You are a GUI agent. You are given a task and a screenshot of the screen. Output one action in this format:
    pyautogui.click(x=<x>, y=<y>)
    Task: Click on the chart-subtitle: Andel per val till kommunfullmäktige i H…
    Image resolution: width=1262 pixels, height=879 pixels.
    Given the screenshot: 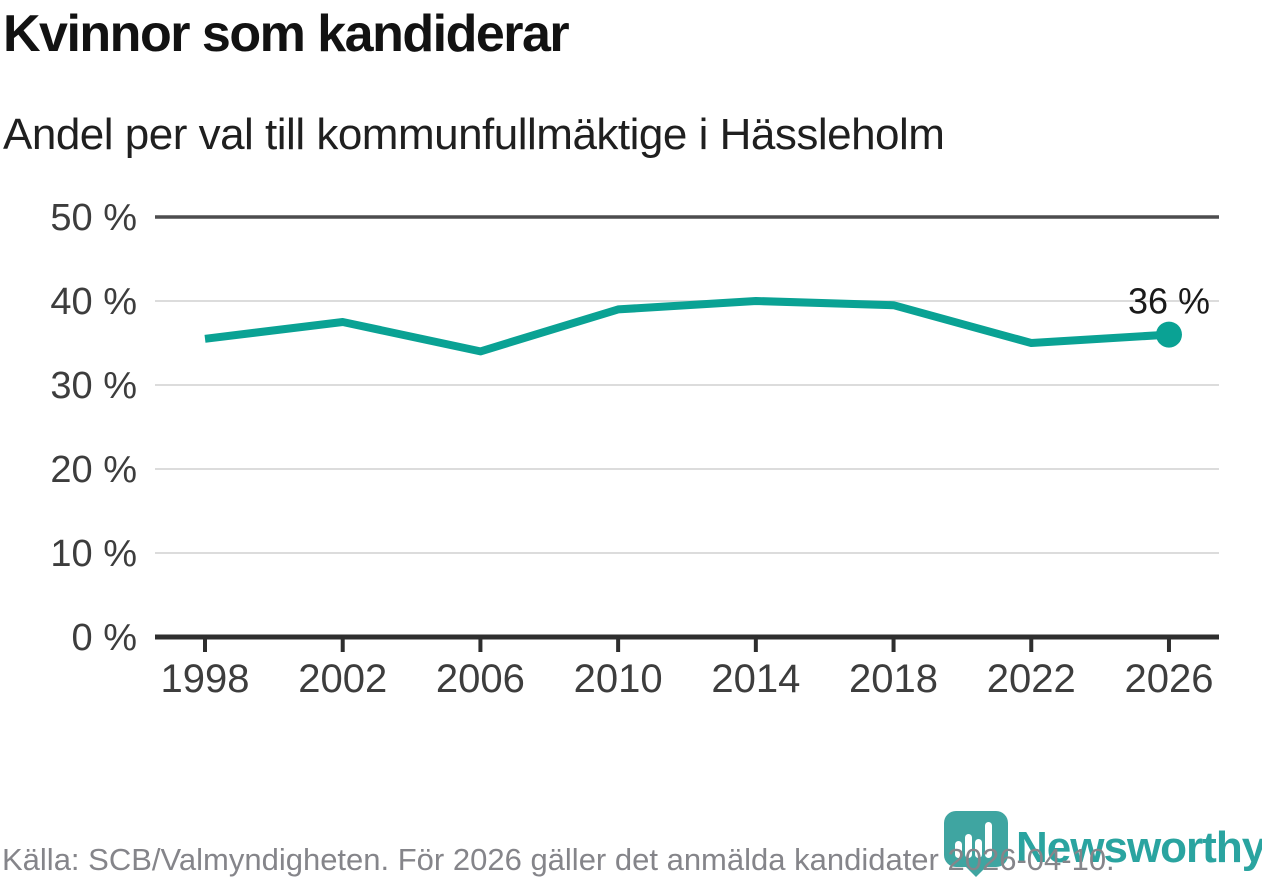 What is the action you would take?
    pyautogui.click(x=474, y=134)
    